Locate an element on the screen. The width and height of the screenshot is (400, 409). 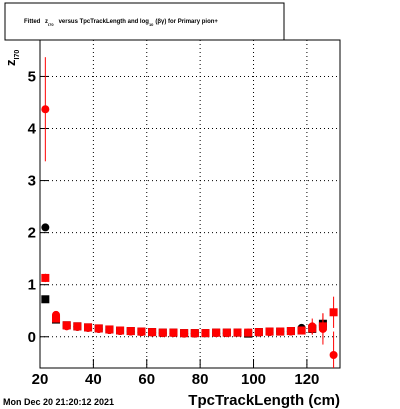
y-tick-label: 2 is located at coordinates (32, 233).